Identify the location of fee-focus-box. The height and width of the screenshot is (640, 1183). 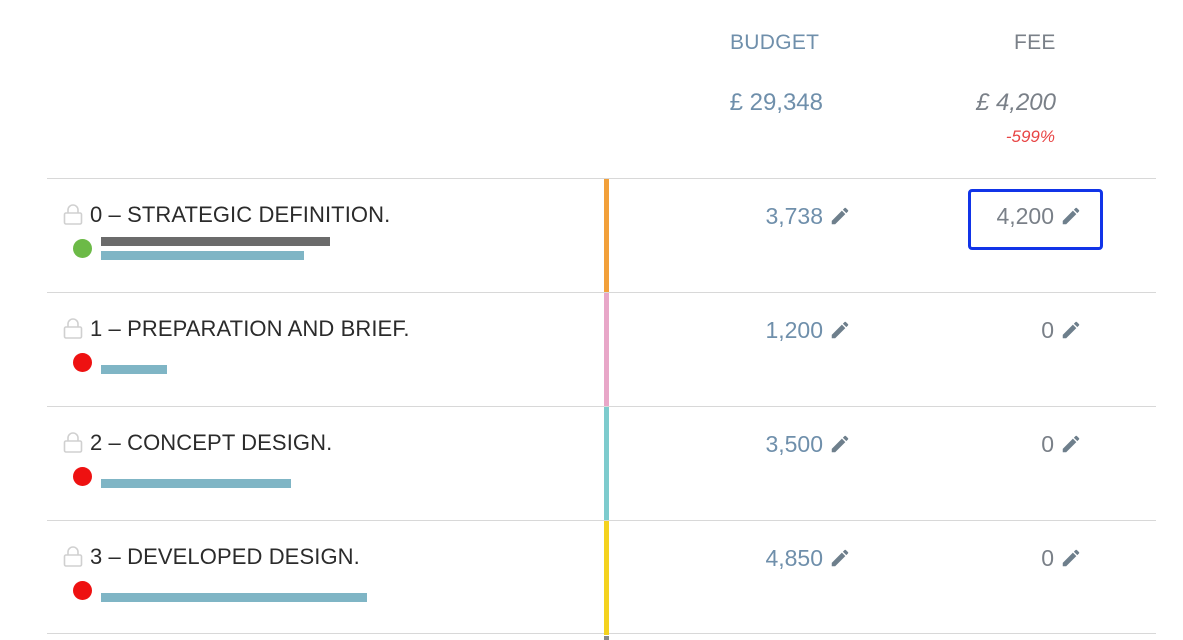
(1035, 219).